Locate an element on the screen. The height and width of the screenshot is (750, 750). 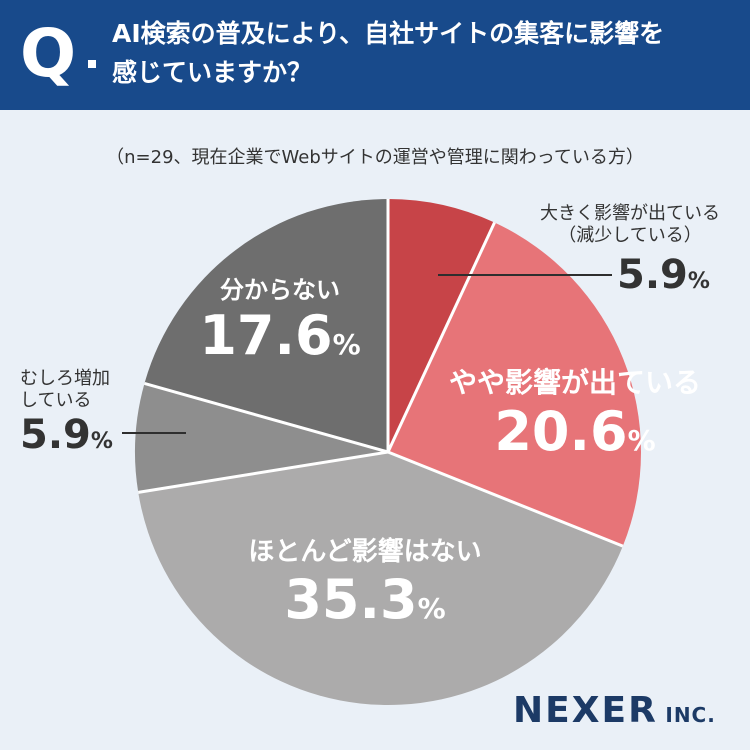
label-slice-increase: むしろ増加 している 5.9% is located at coordinates (66, 416).